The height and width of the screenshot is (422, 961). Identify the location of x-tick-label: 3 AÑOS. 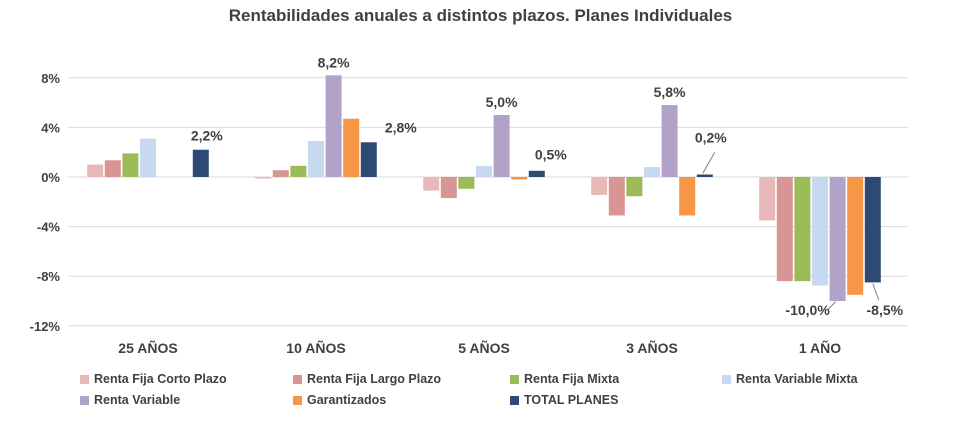
(652, 347).